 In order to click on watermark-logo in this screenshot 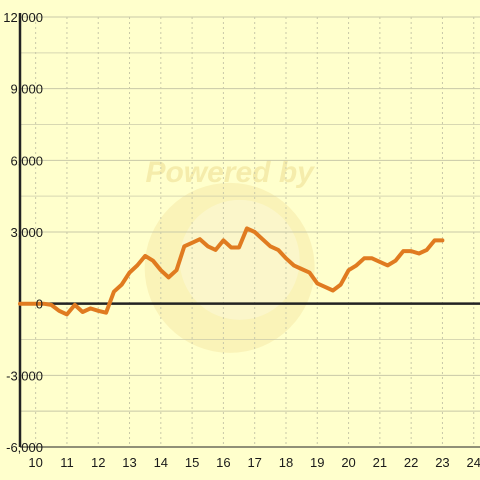, I will do `click(229, 267)`.